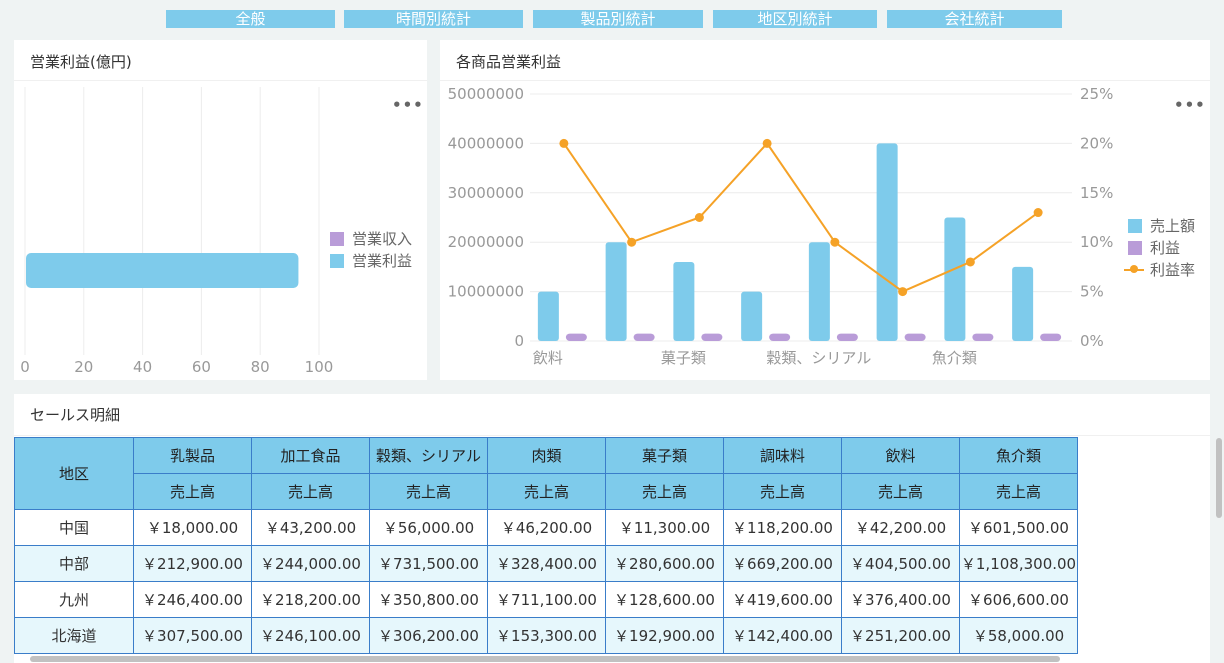  I want to click on category-header: 魚介類, so click(1018, 455).